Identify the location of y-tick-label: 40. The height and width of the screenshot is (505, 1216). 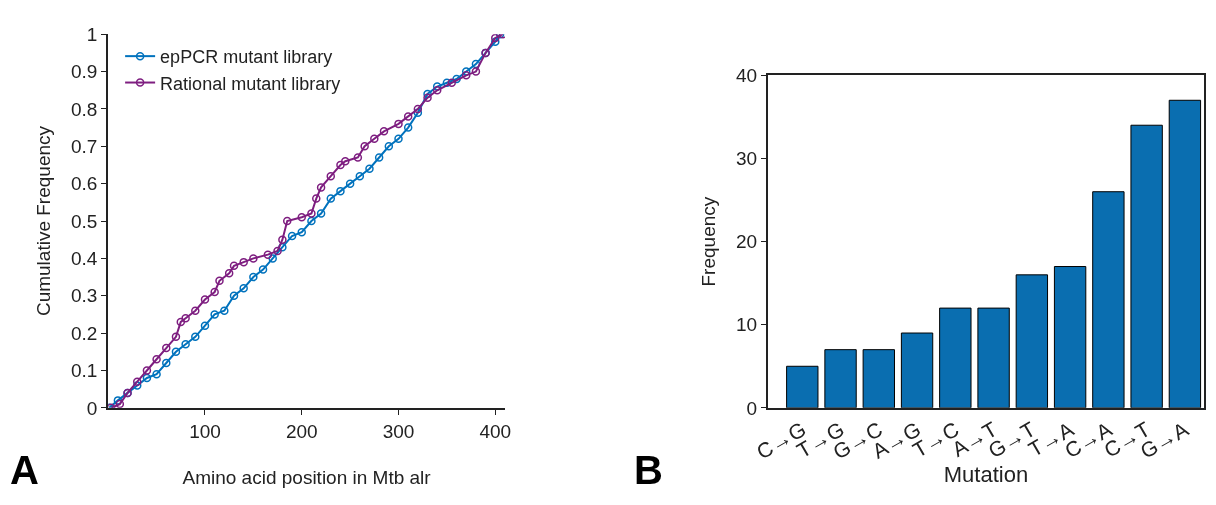
(746, 75).